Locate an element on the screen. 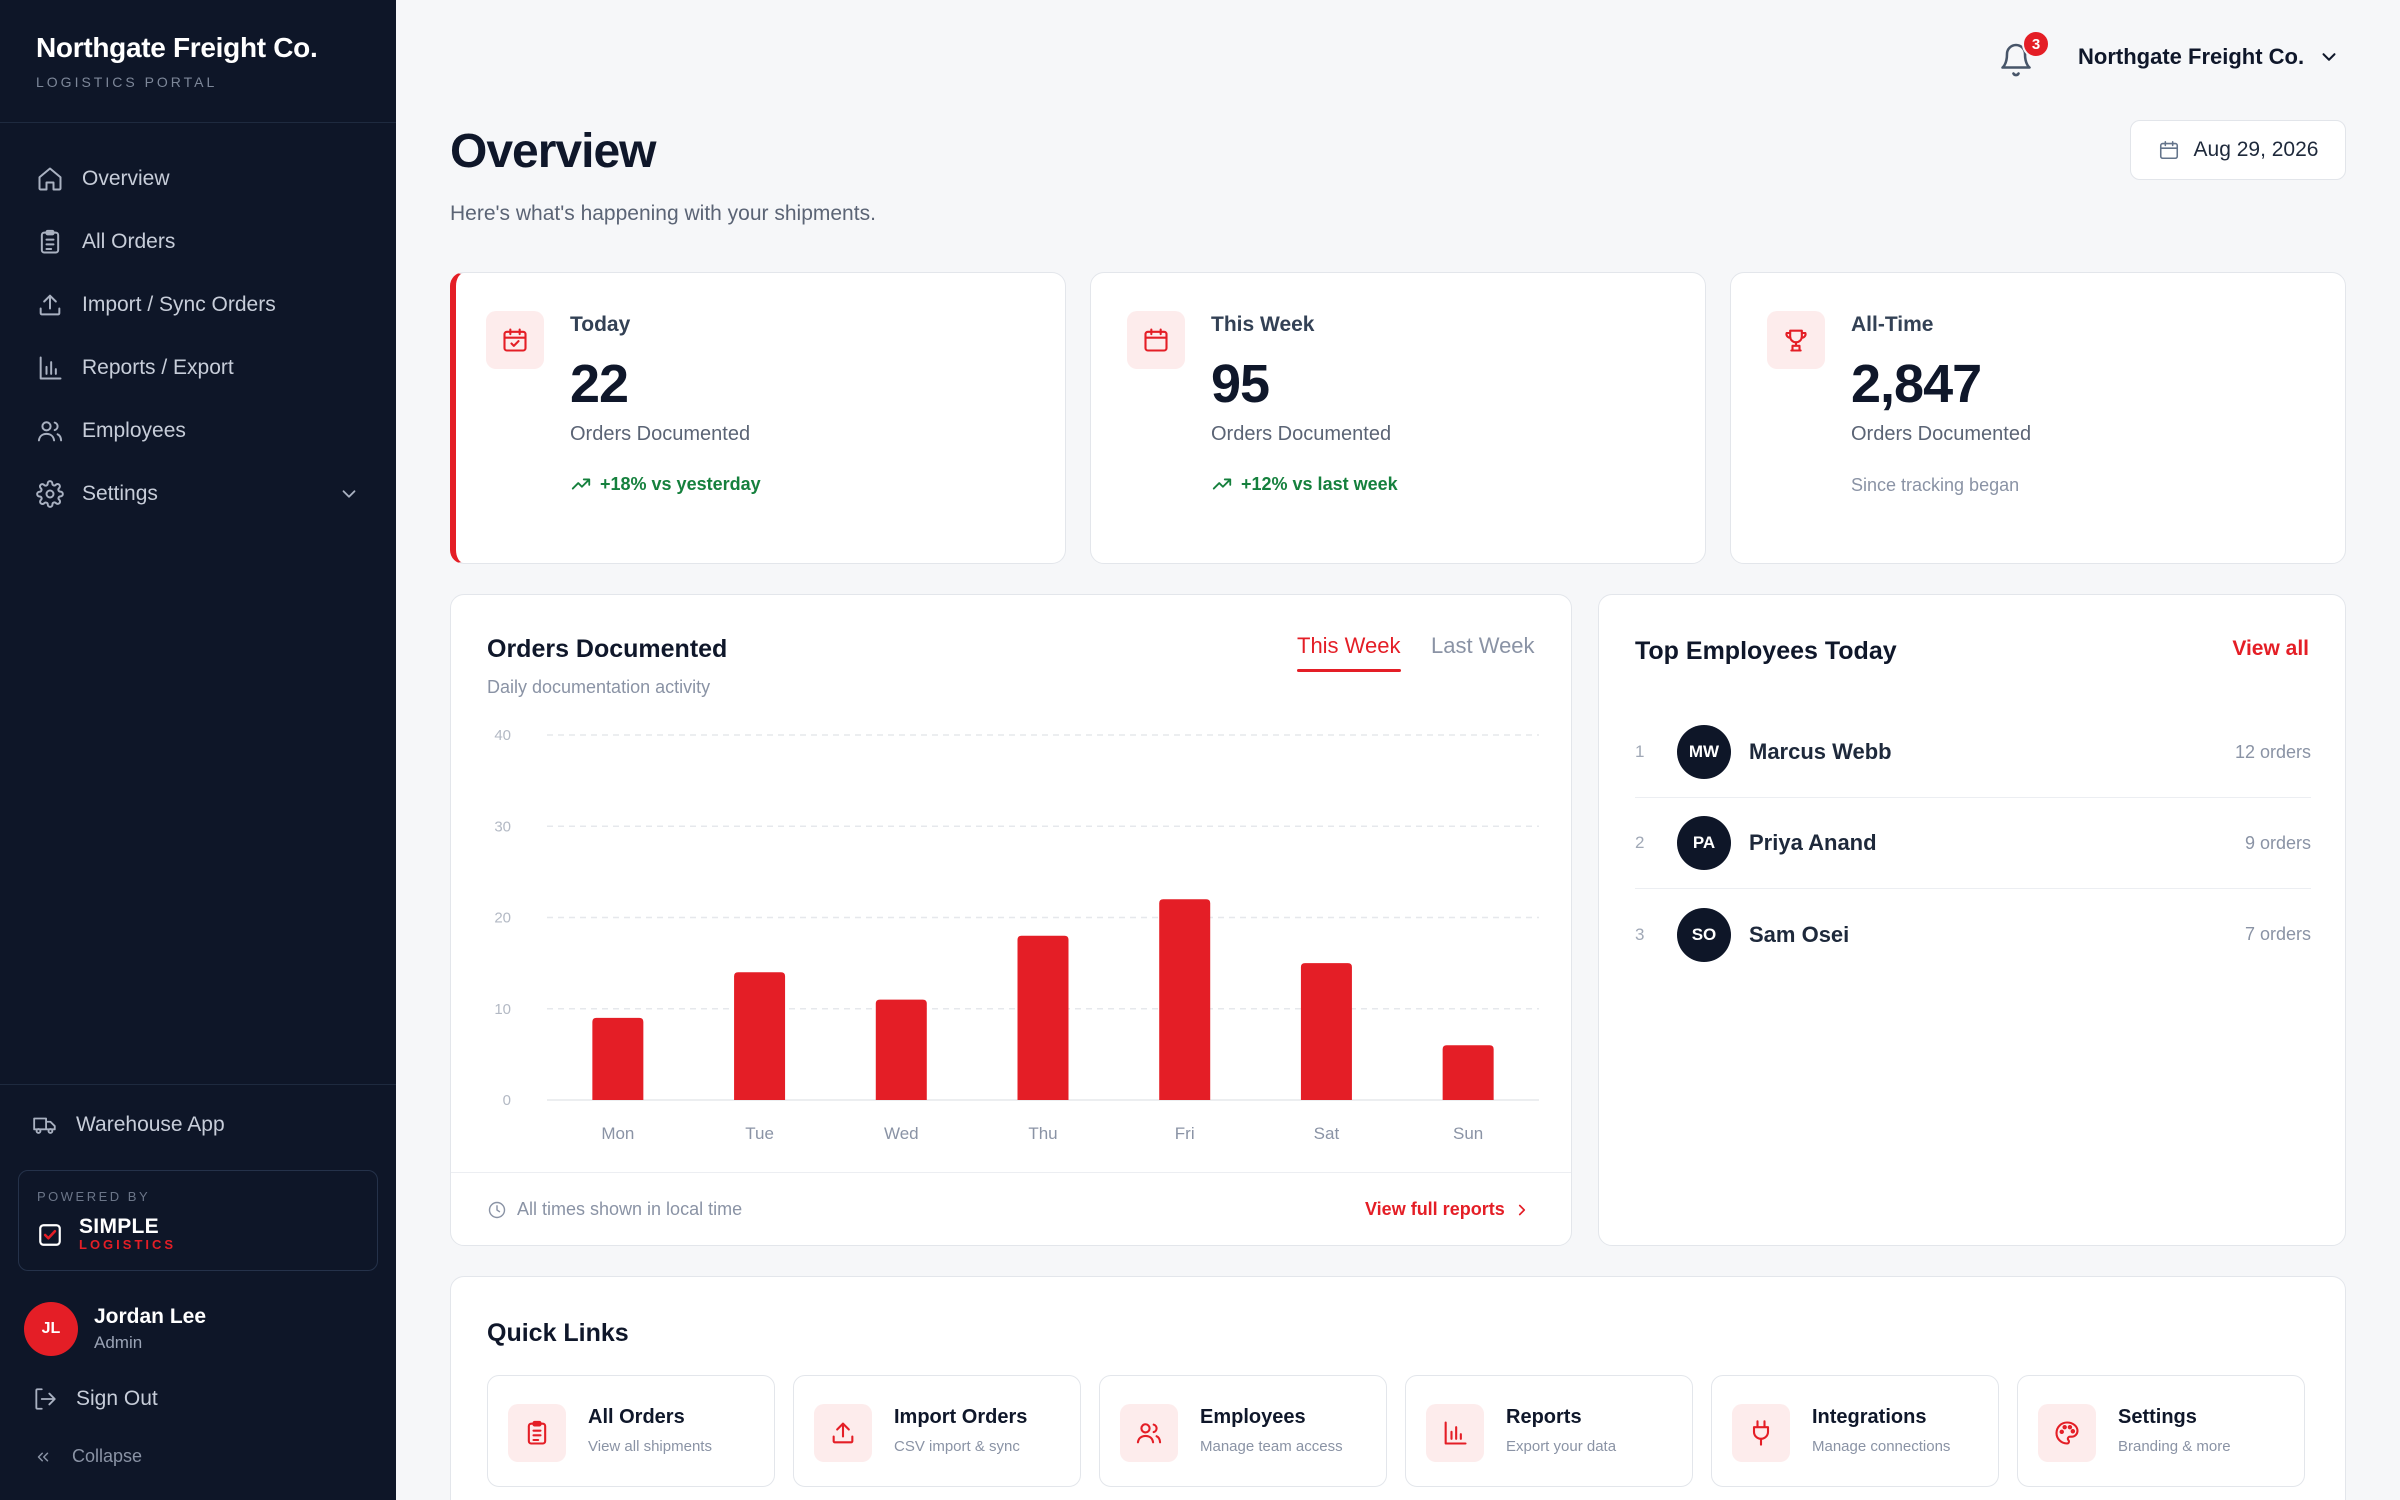  chart-subtitle: Daily documentation activity is located at coordinates (599, 687).